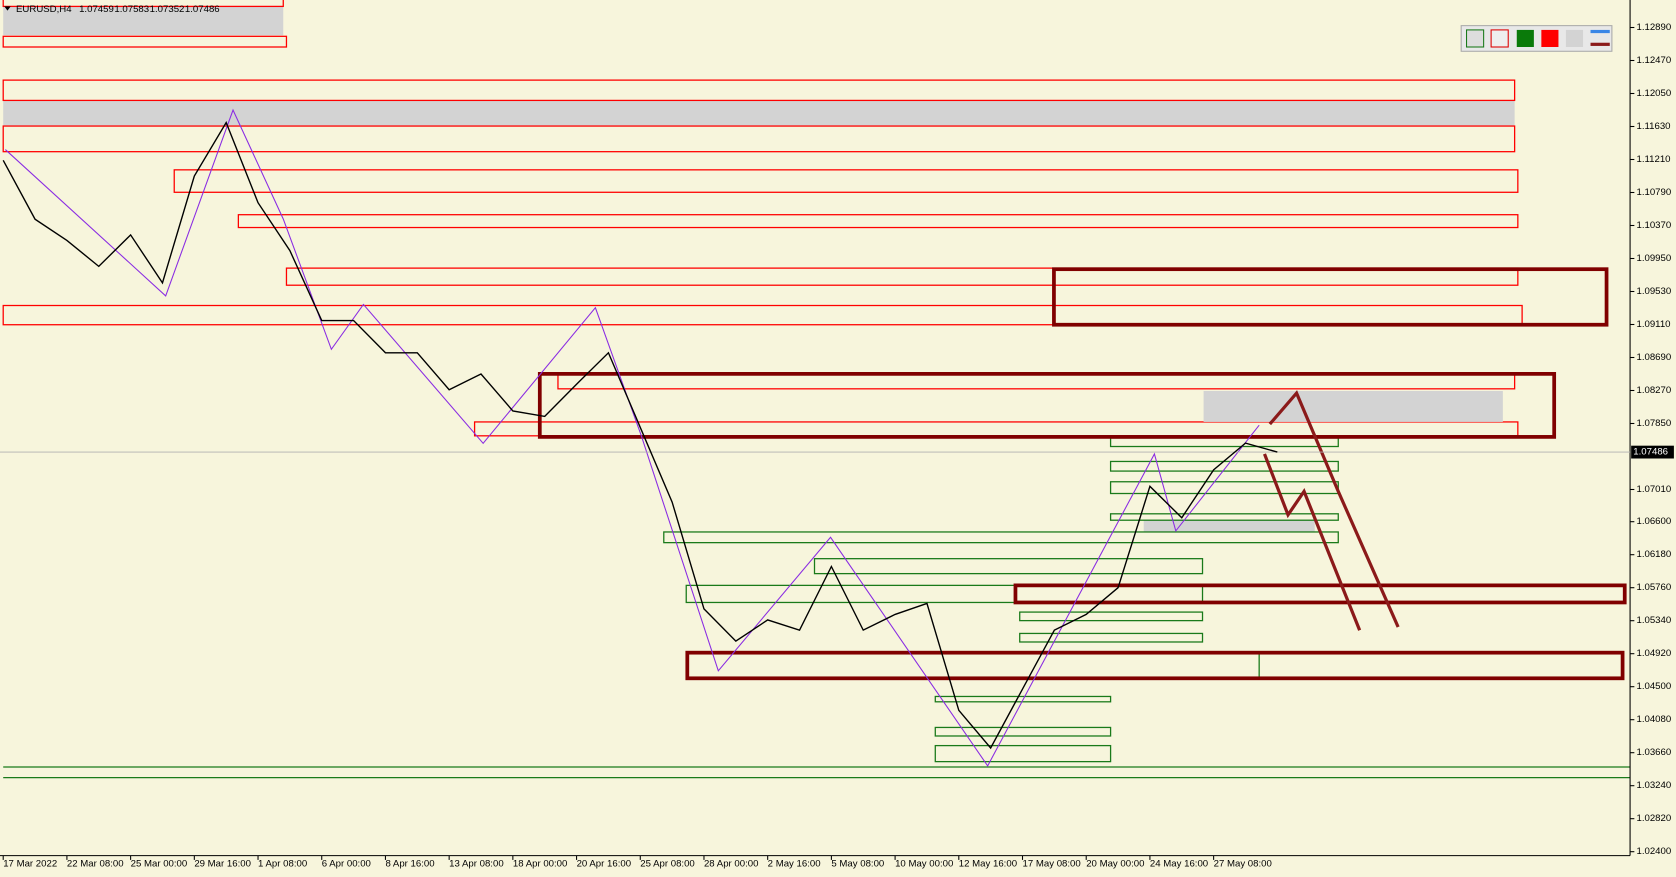 The height and width of the screenshot is (877, 1676). Describe the element at coordinates (222, 864) in the screenshot. I see `x-tick-label: 29 Mar 16:00` at that location.